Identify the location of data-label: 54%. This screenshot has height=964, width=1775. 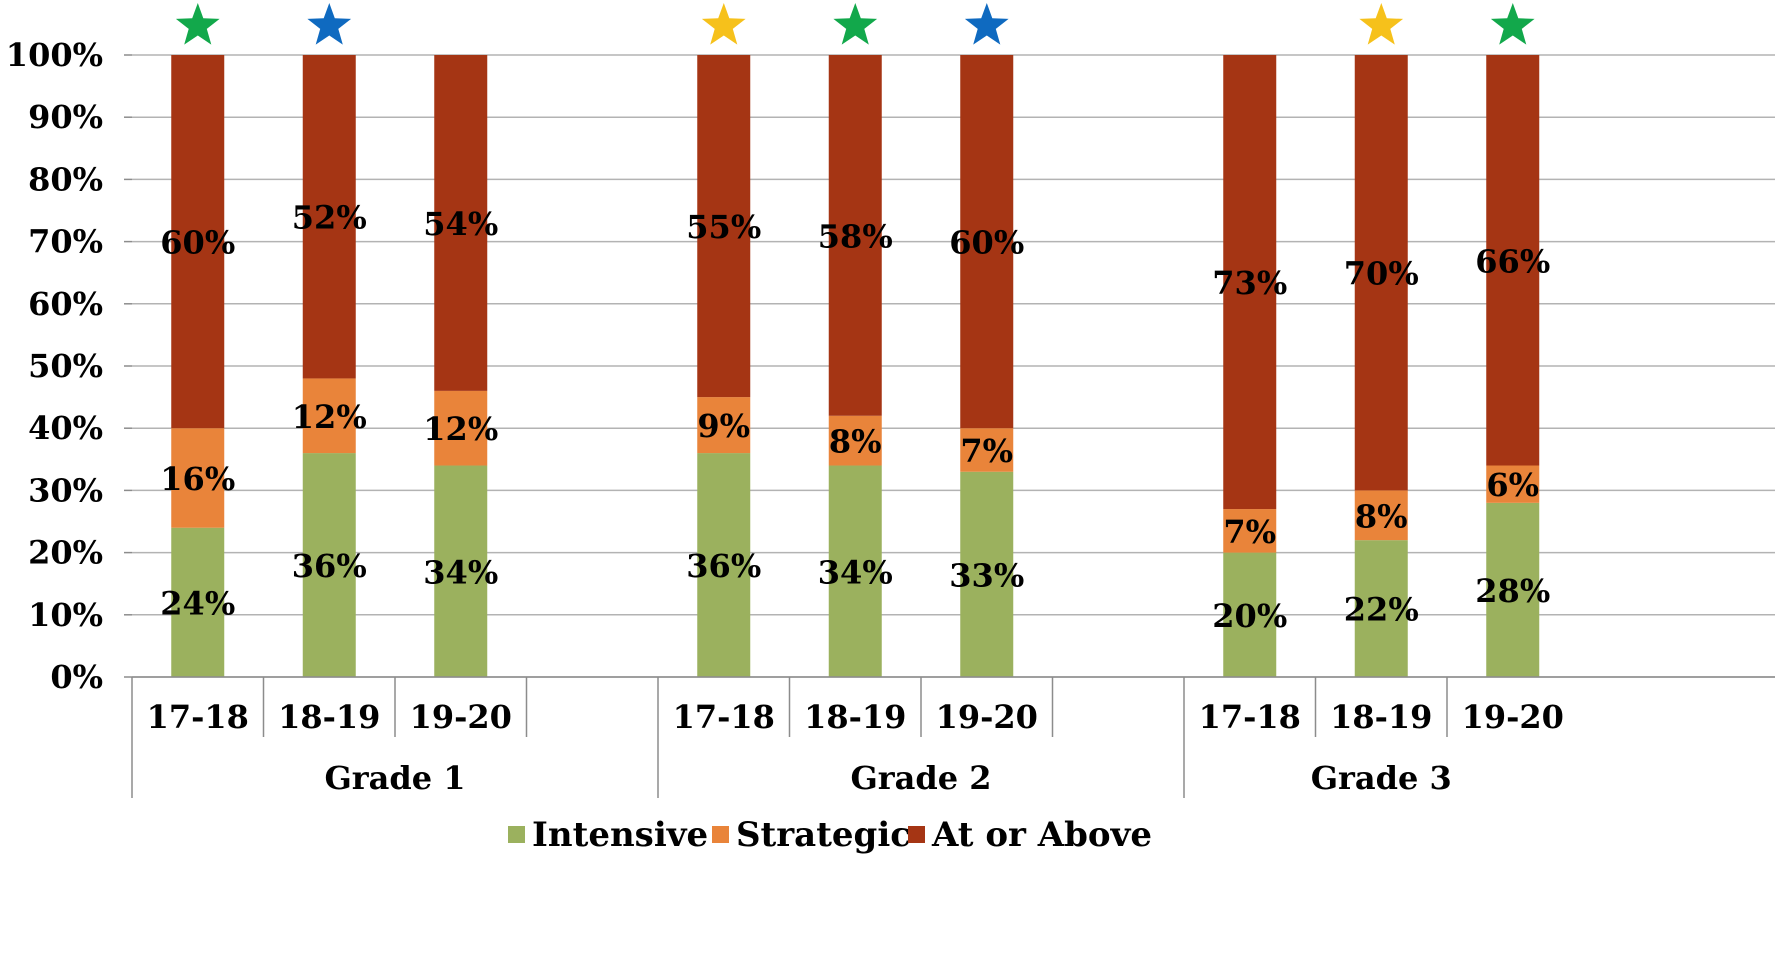
(460, 224).